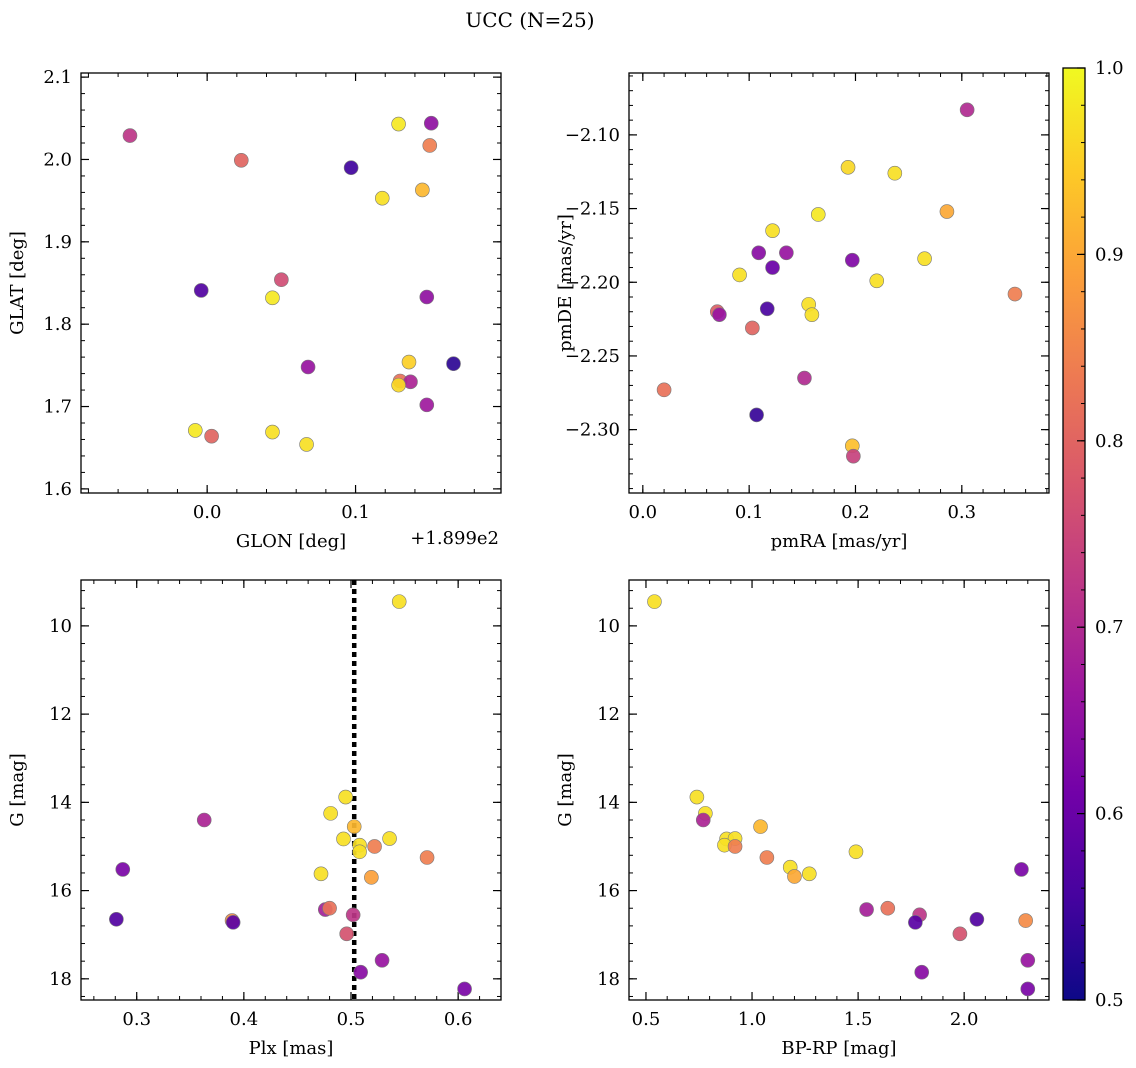 The height and width of the screenshot is (1068, 1136). I want to click on x-tick-label: 0.2, so click(855, 512).